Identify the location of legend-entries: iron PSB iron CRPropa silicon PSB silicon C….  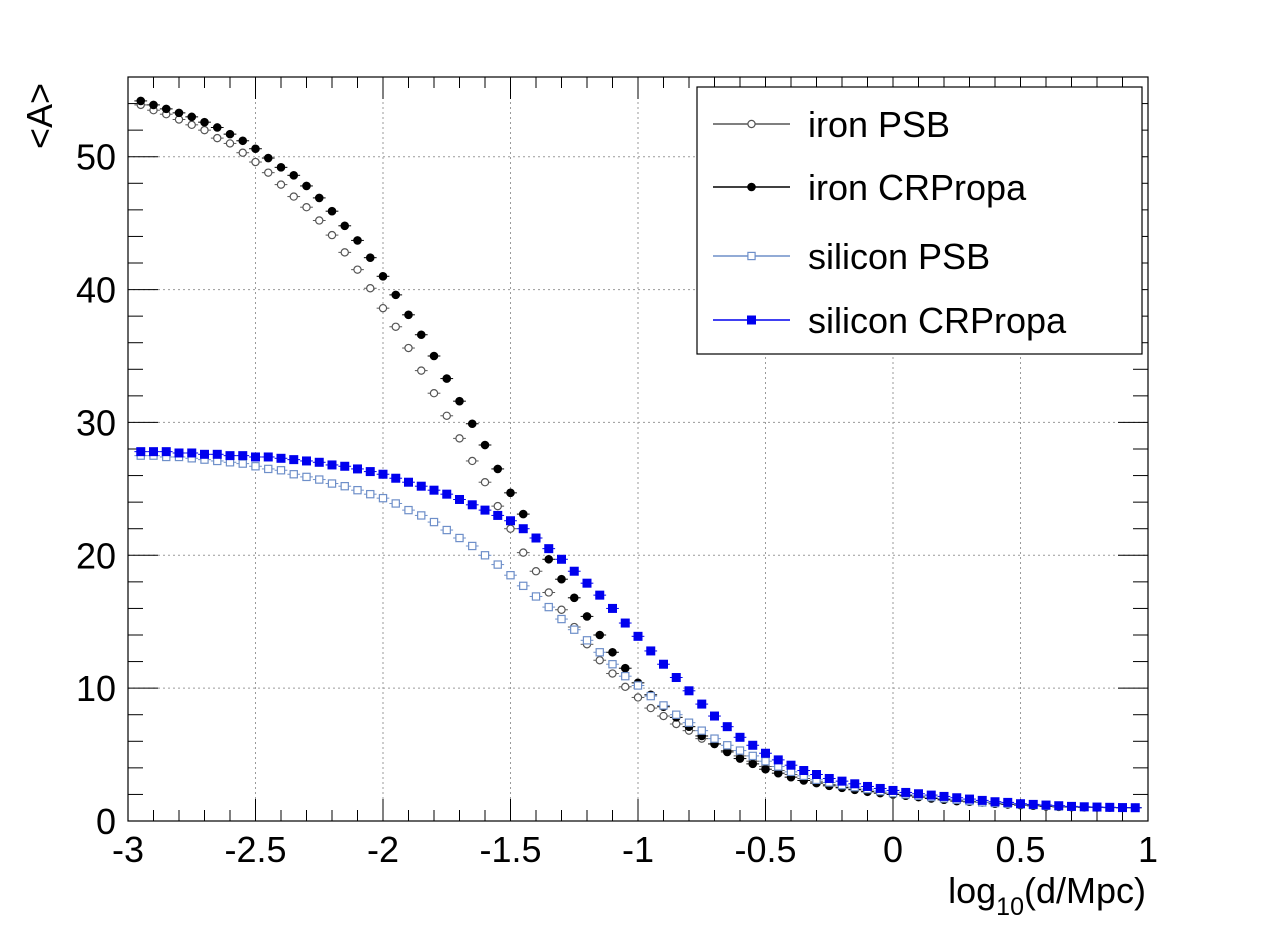
(890, 222).